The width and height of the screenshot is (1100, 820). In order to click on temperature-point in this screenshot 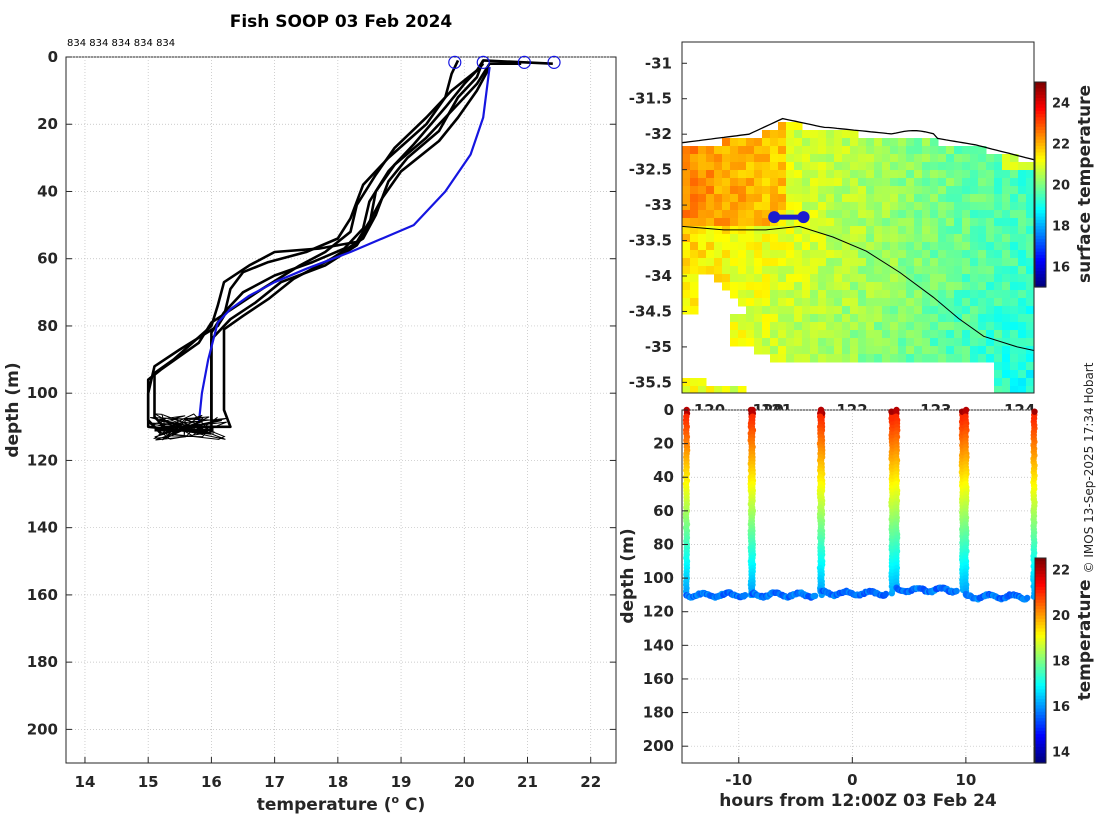, I will do `click(891, 411)`.